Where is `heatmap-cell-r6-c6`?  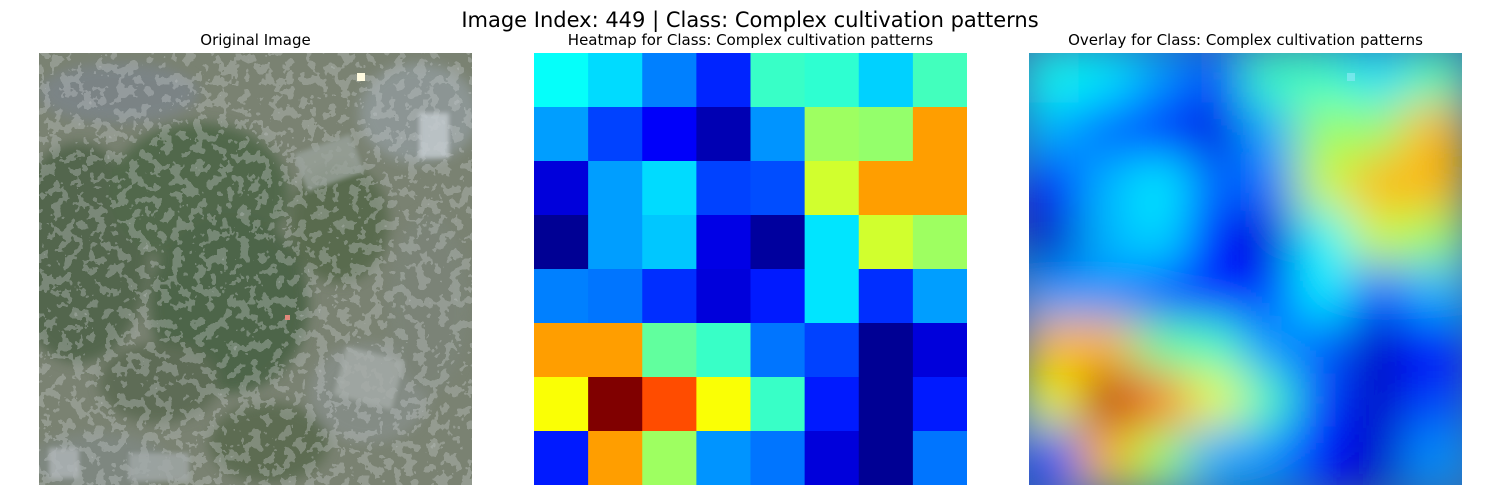 heatmap-cell-r6-c6 is located at coordinates (886, 404).